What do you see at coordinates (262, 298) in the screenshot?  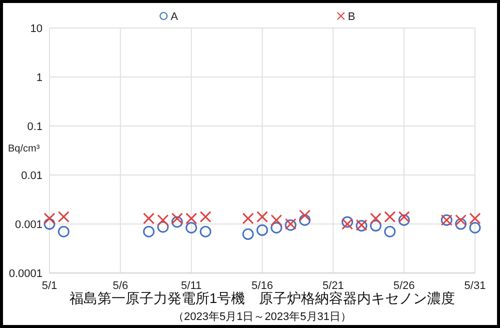 I see `text: 福島第一原子力発電所1号機 原子炉格納容器内キセノン濃度` at bounding box center [262, 298].